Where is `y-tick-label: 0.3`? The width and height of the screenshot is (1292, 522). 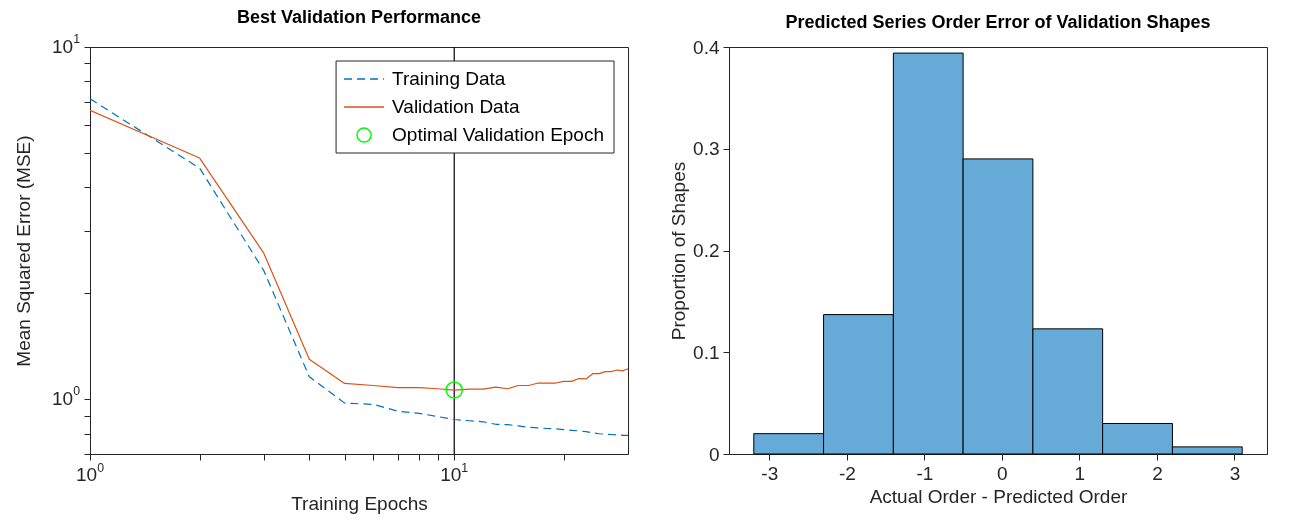 y-tick-label: 0.3 is located at coordinates (706, 149).